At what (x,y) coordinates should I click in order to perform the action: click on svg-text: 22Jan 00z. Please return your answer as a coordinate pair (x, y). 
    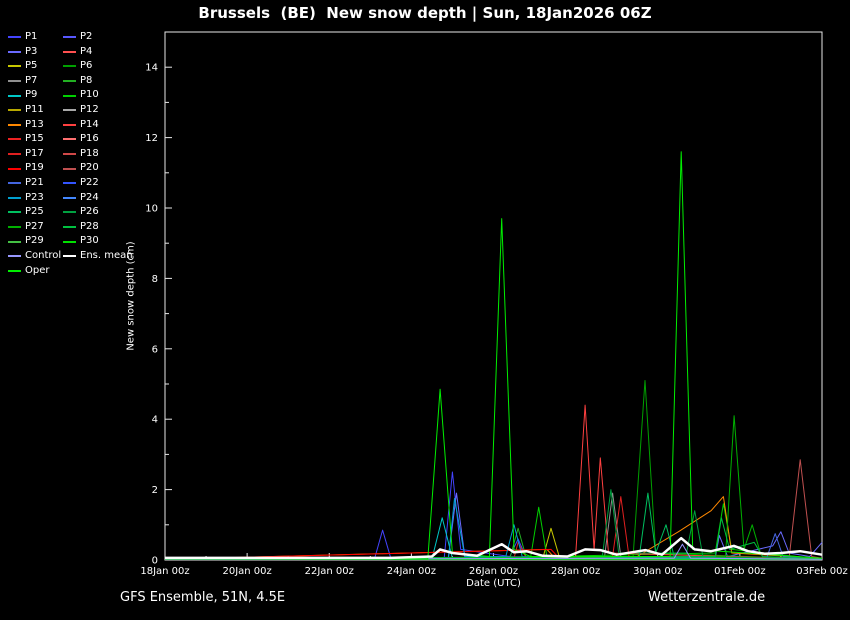
    Looking at the image, I should click on (329, 571).